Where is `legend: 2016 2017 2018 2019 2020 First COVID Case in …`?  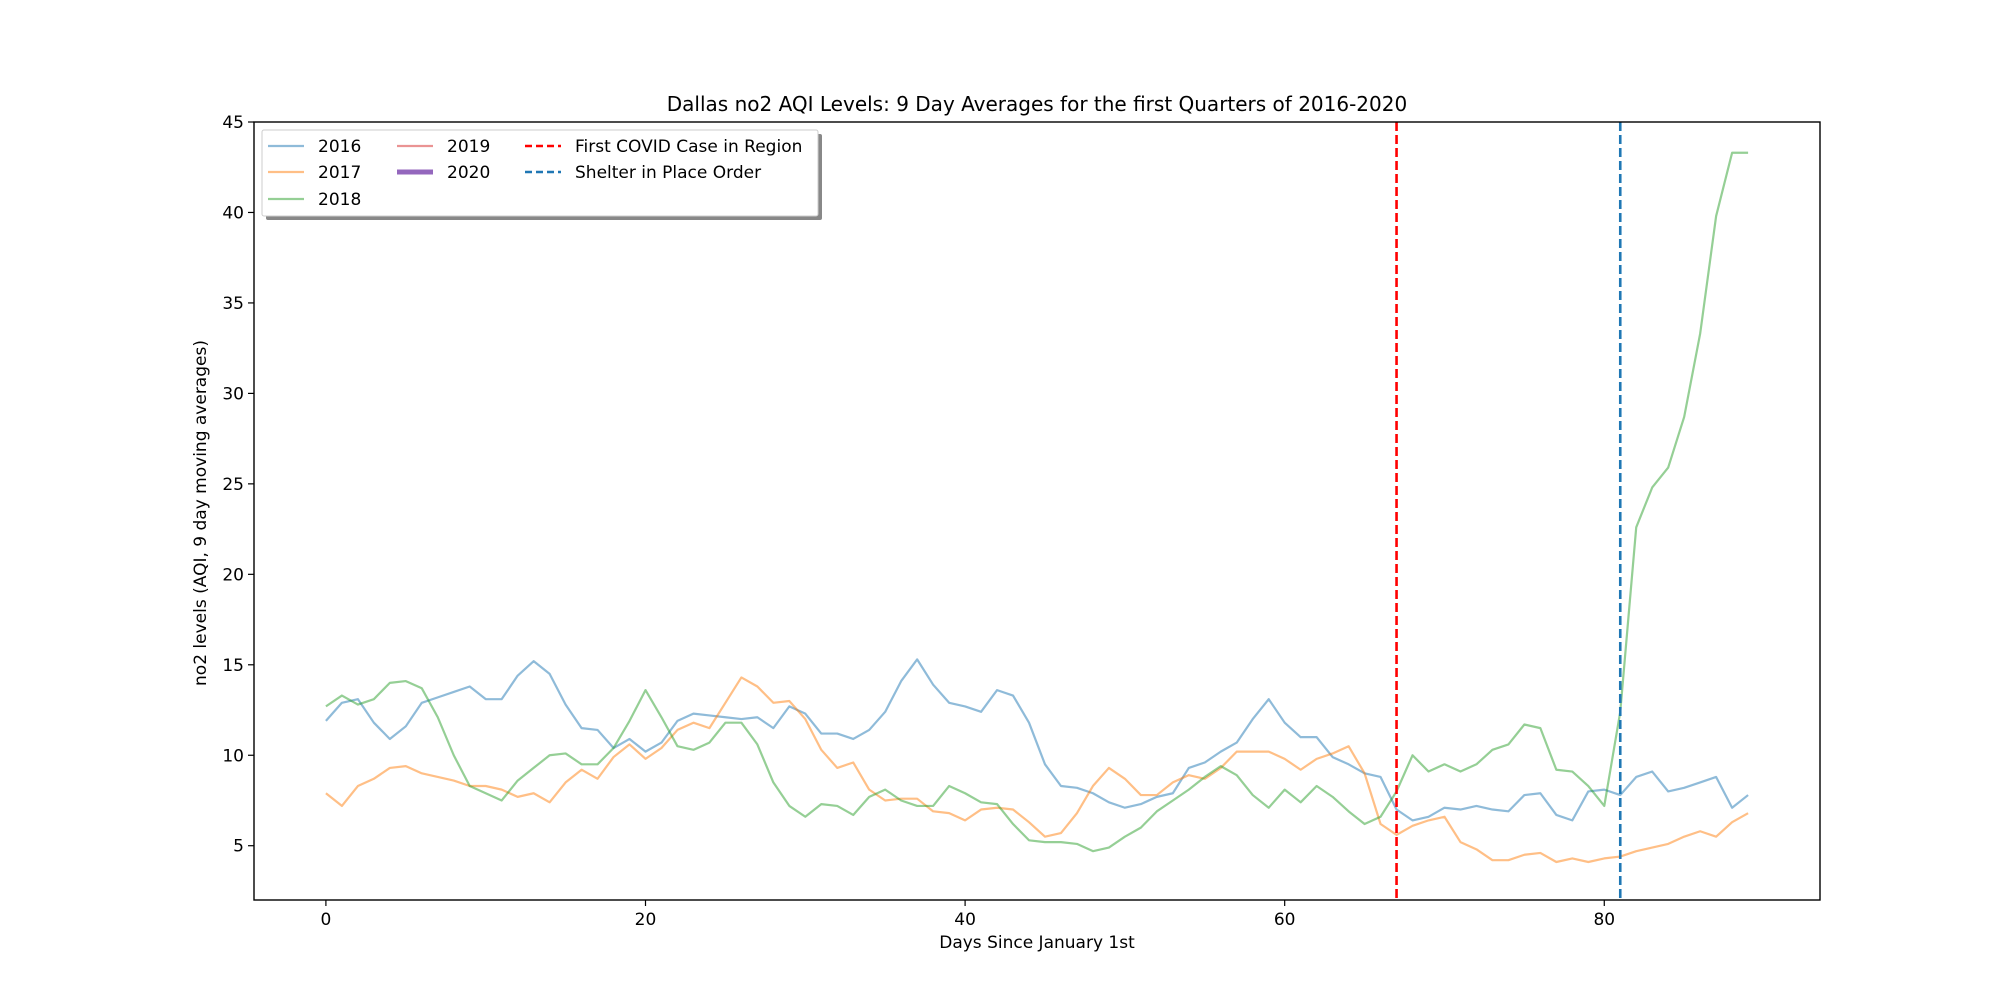 legend: 2016 2017 2018 2019 2020 First COVID Case in … is located at coordinates (541, 174).